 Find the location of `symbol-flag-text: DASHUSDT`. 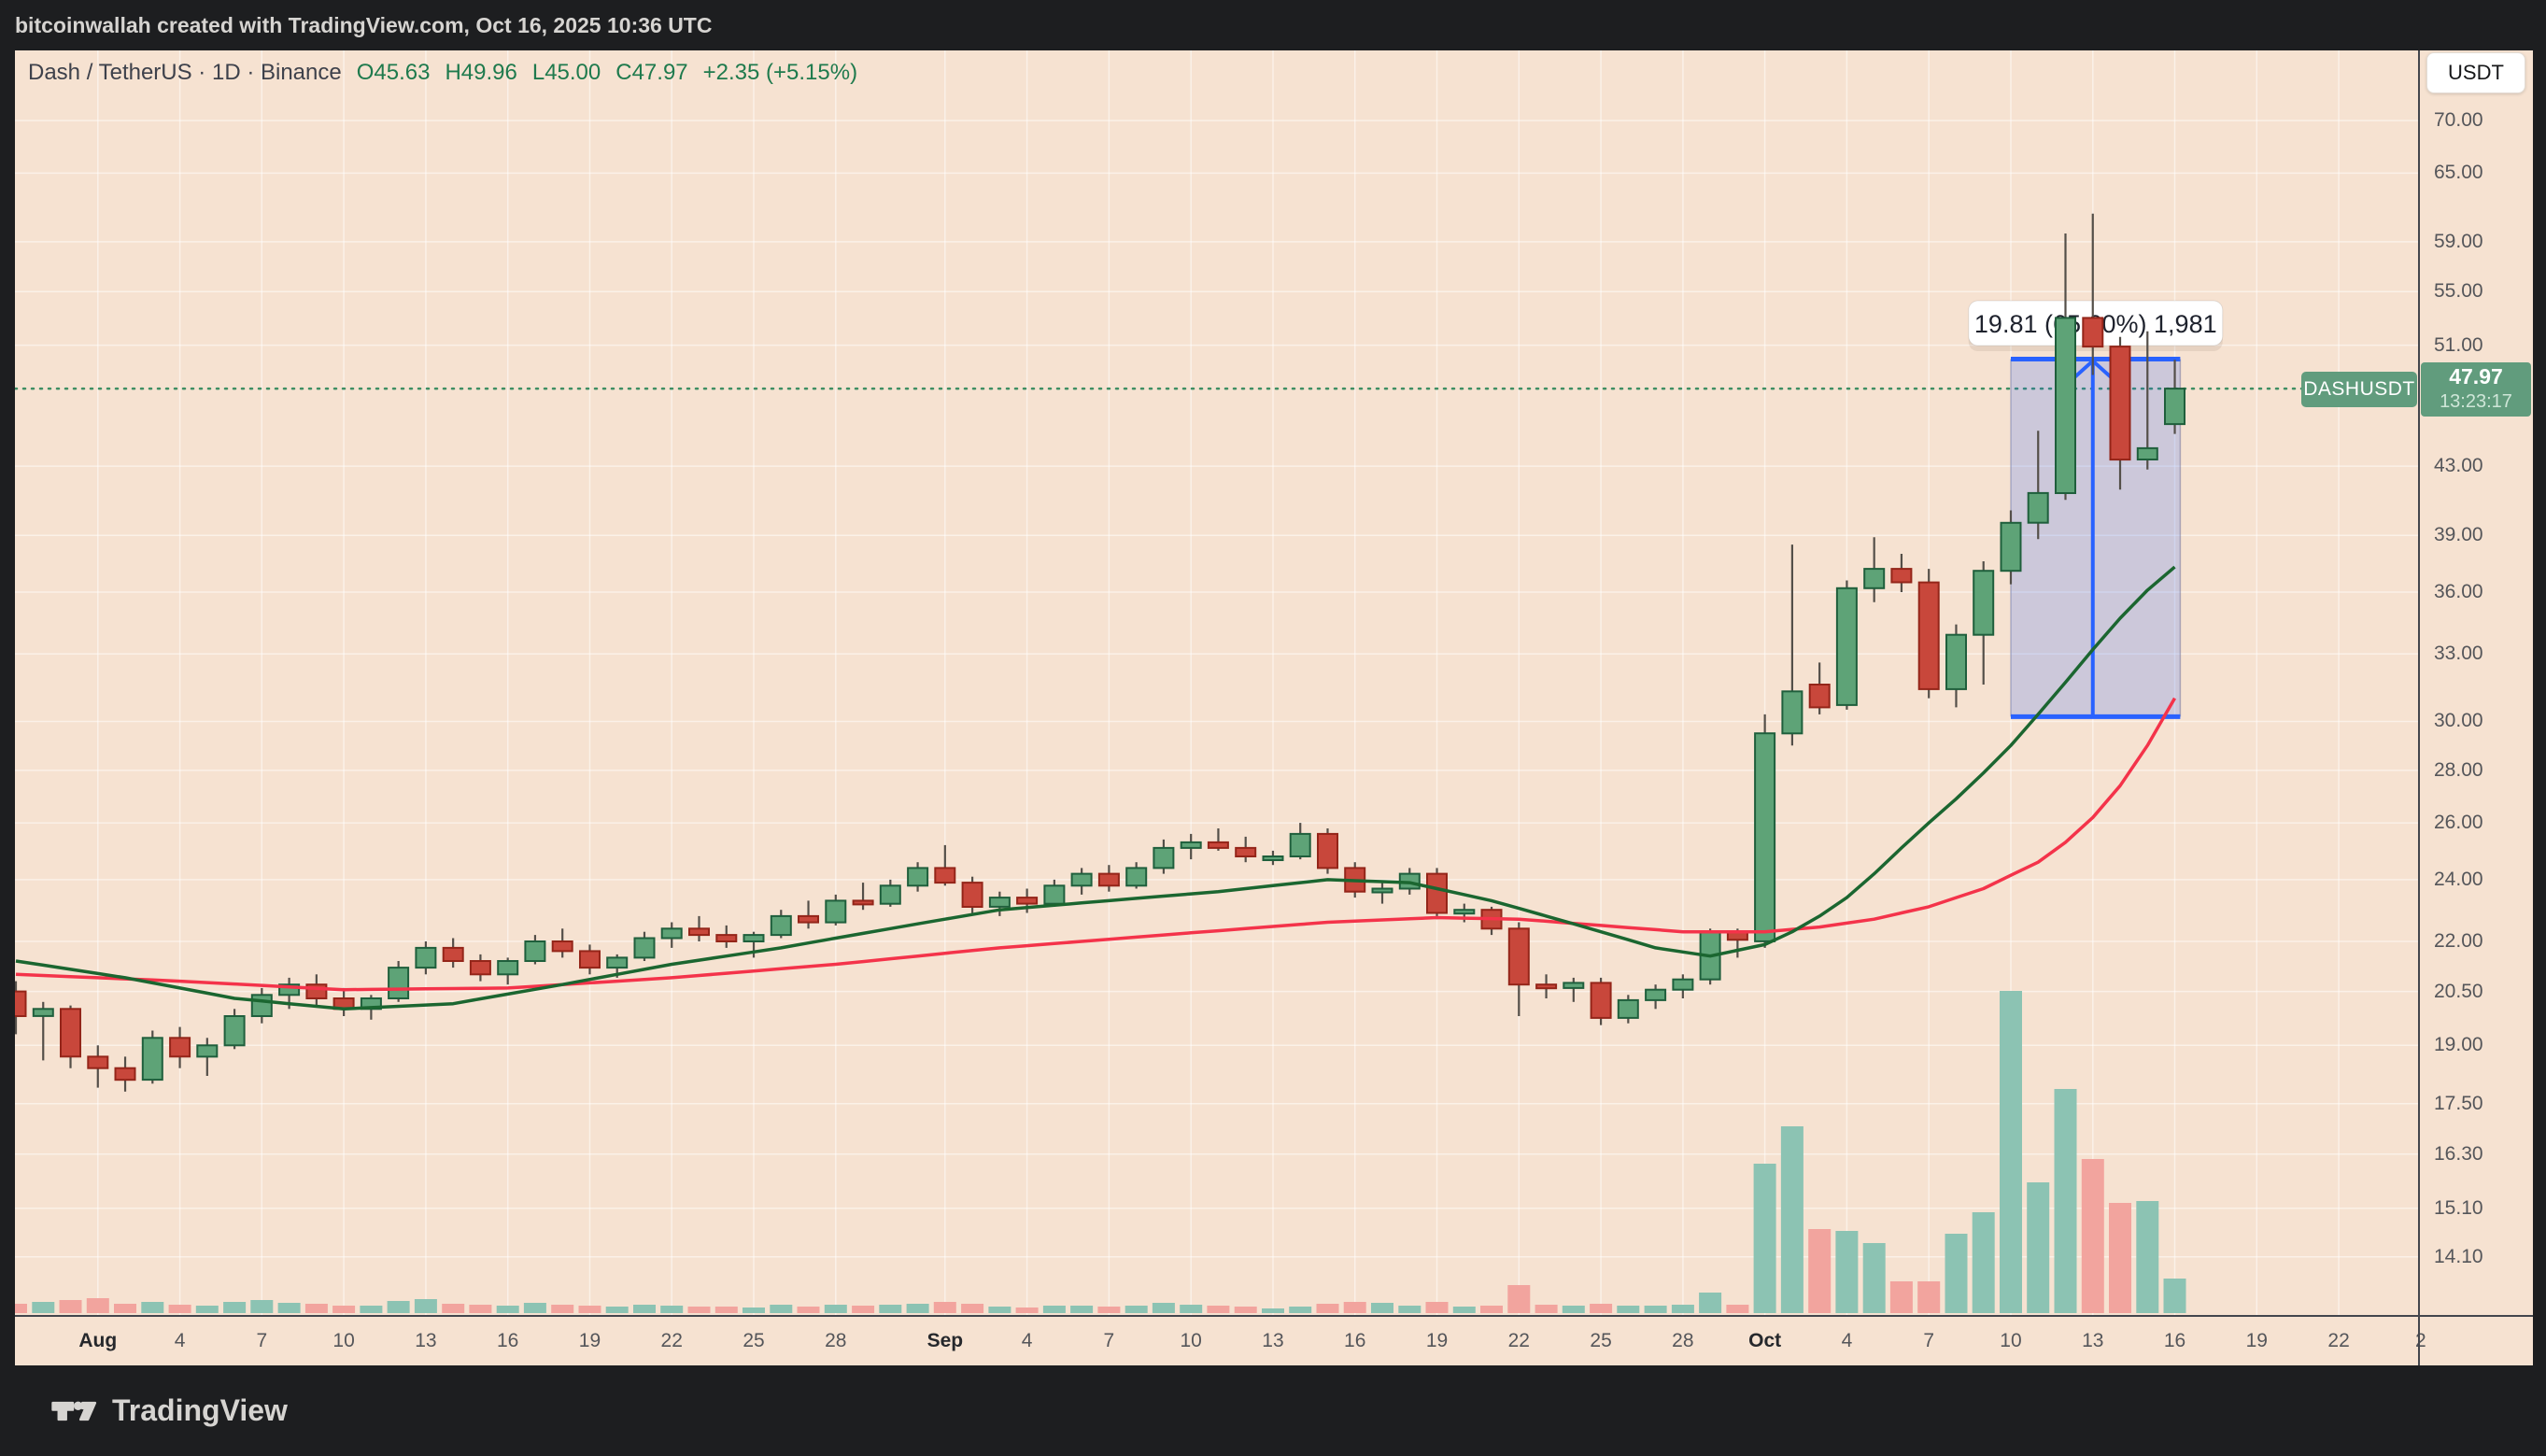

symbol-flag-text: DASHUSDT is located at coordinates (2359, 389).